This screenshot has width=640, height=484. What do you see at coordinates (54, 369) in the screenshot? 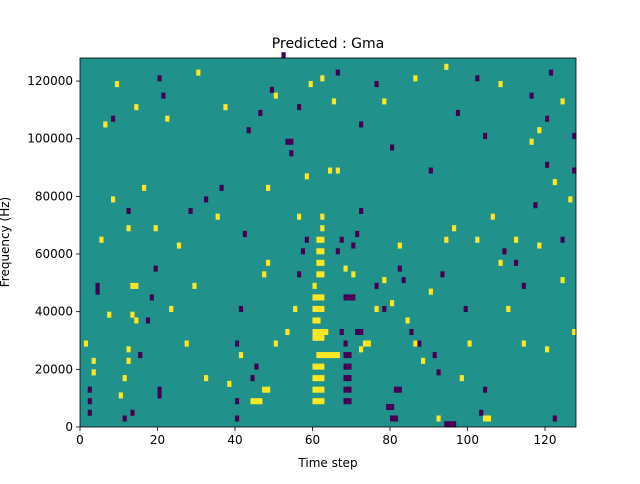
I see `y-tick-label: 20000` at bounding box center [54, 369].